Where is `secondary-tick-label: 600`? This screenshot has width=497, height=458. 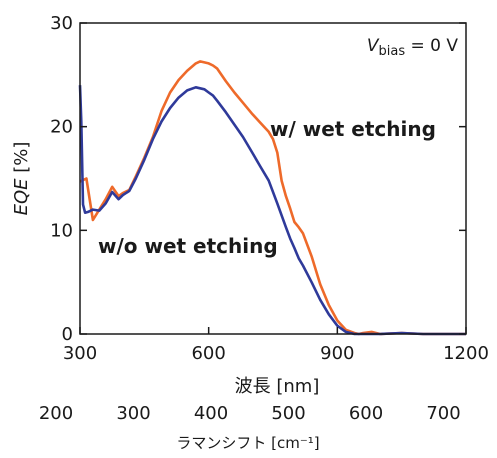
secondary-tick-label: 600 is located at coordinates (366, 413).